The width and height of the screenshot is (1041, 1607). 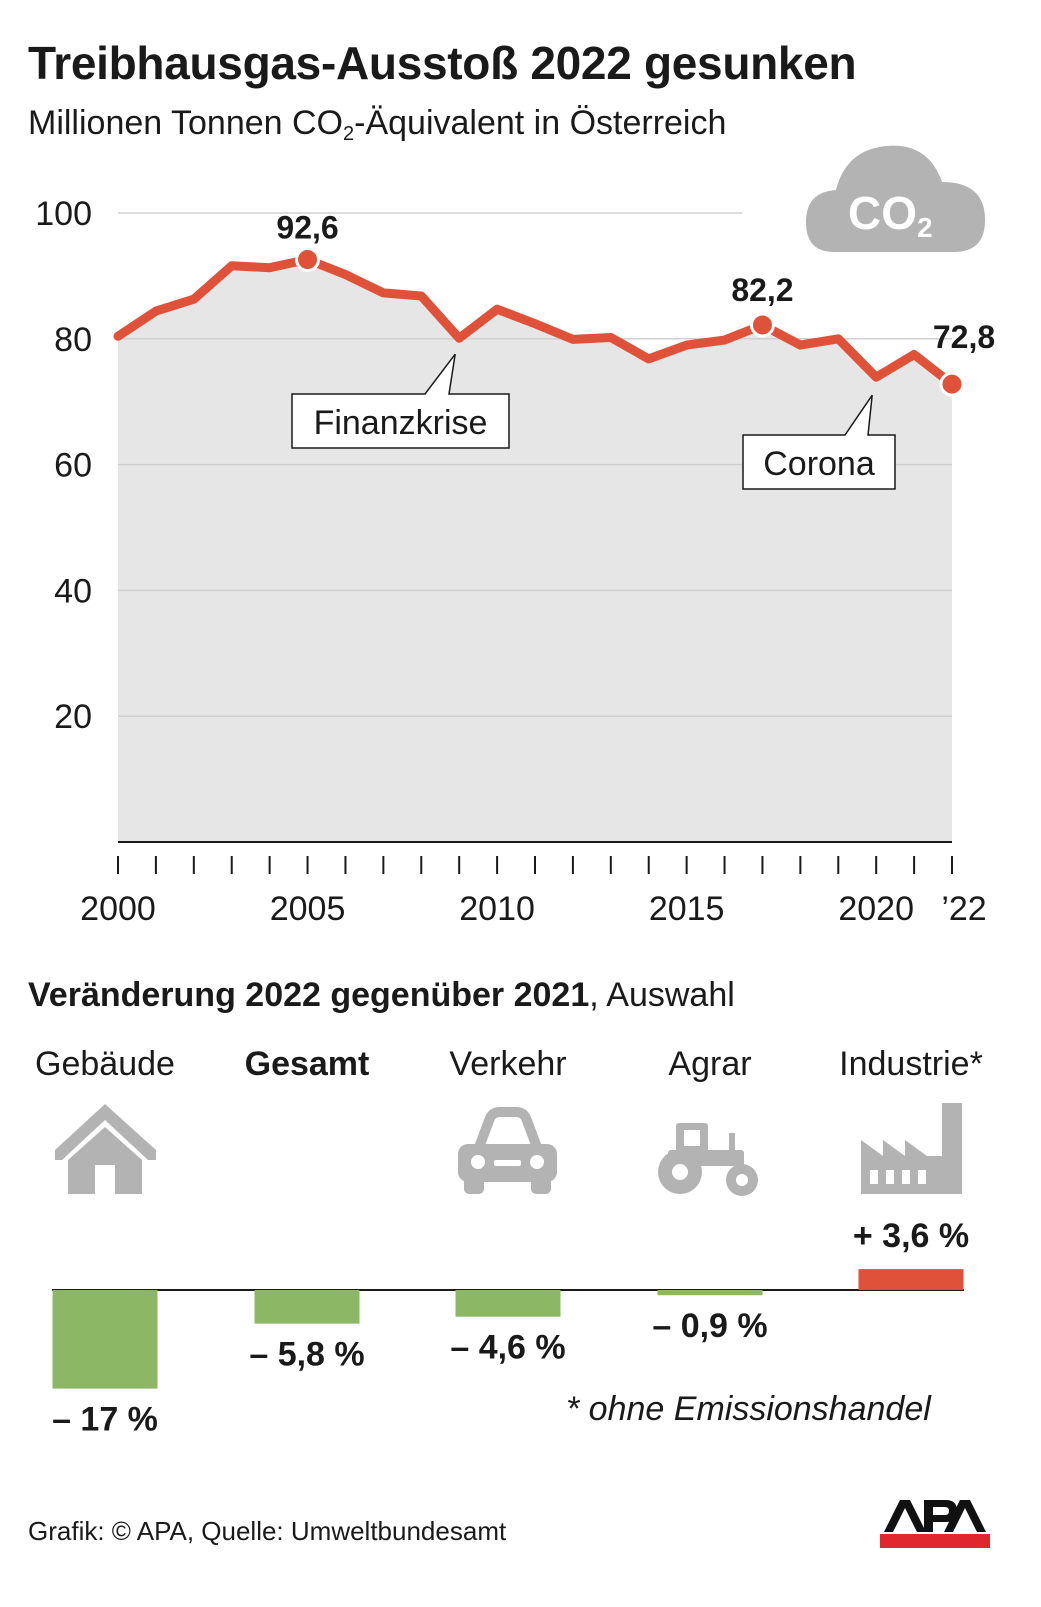 What do you see at coordinates (105, 1420) in the screenshot?
I see `bar-value-label: – 17 %` at bounding box center [105, 1420].